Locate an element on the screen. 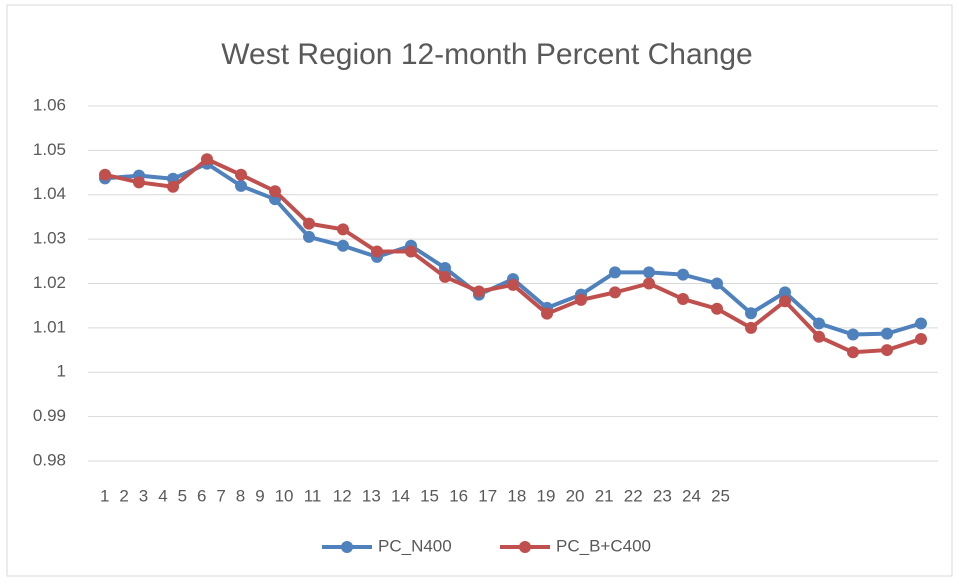 The height and width of the screenshot is (584, 959). x-tick-label: 1 is located at coordinates (104, 495).